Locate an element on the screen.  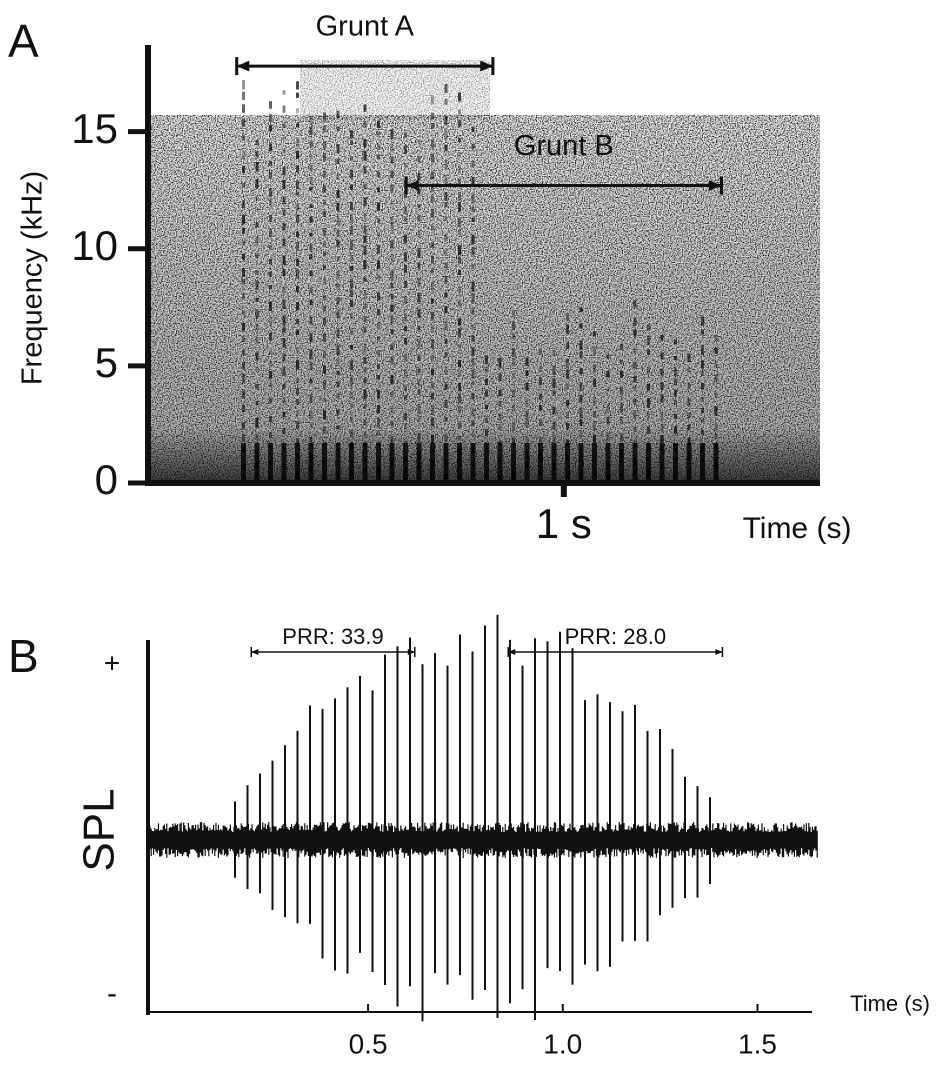
x-tick-label: 1 s is located at coordinates (564, 523).